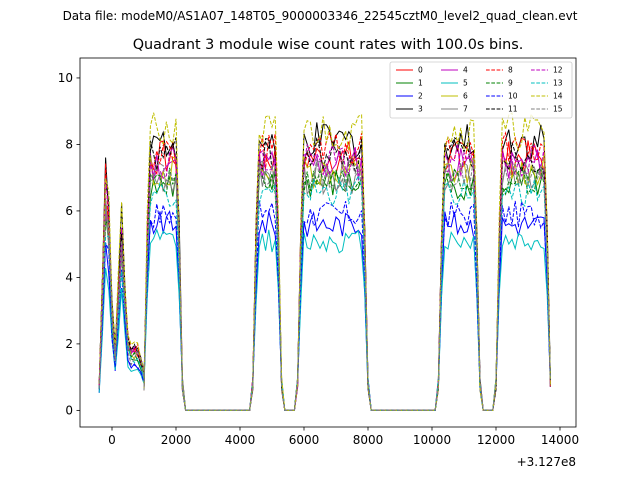  I want to click on legend-label: 5, so click(465, 83).